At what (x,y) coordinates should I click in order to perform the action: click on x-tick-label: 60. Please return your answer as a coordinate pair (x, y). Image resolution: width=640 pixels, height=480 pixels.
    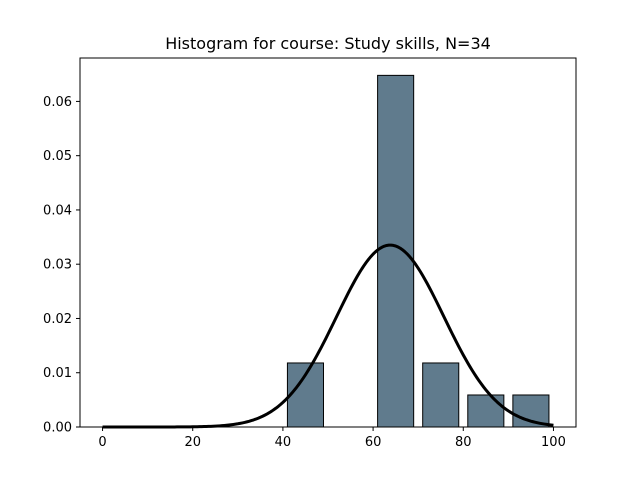
    Looking at the image, I should click on (373, 442).